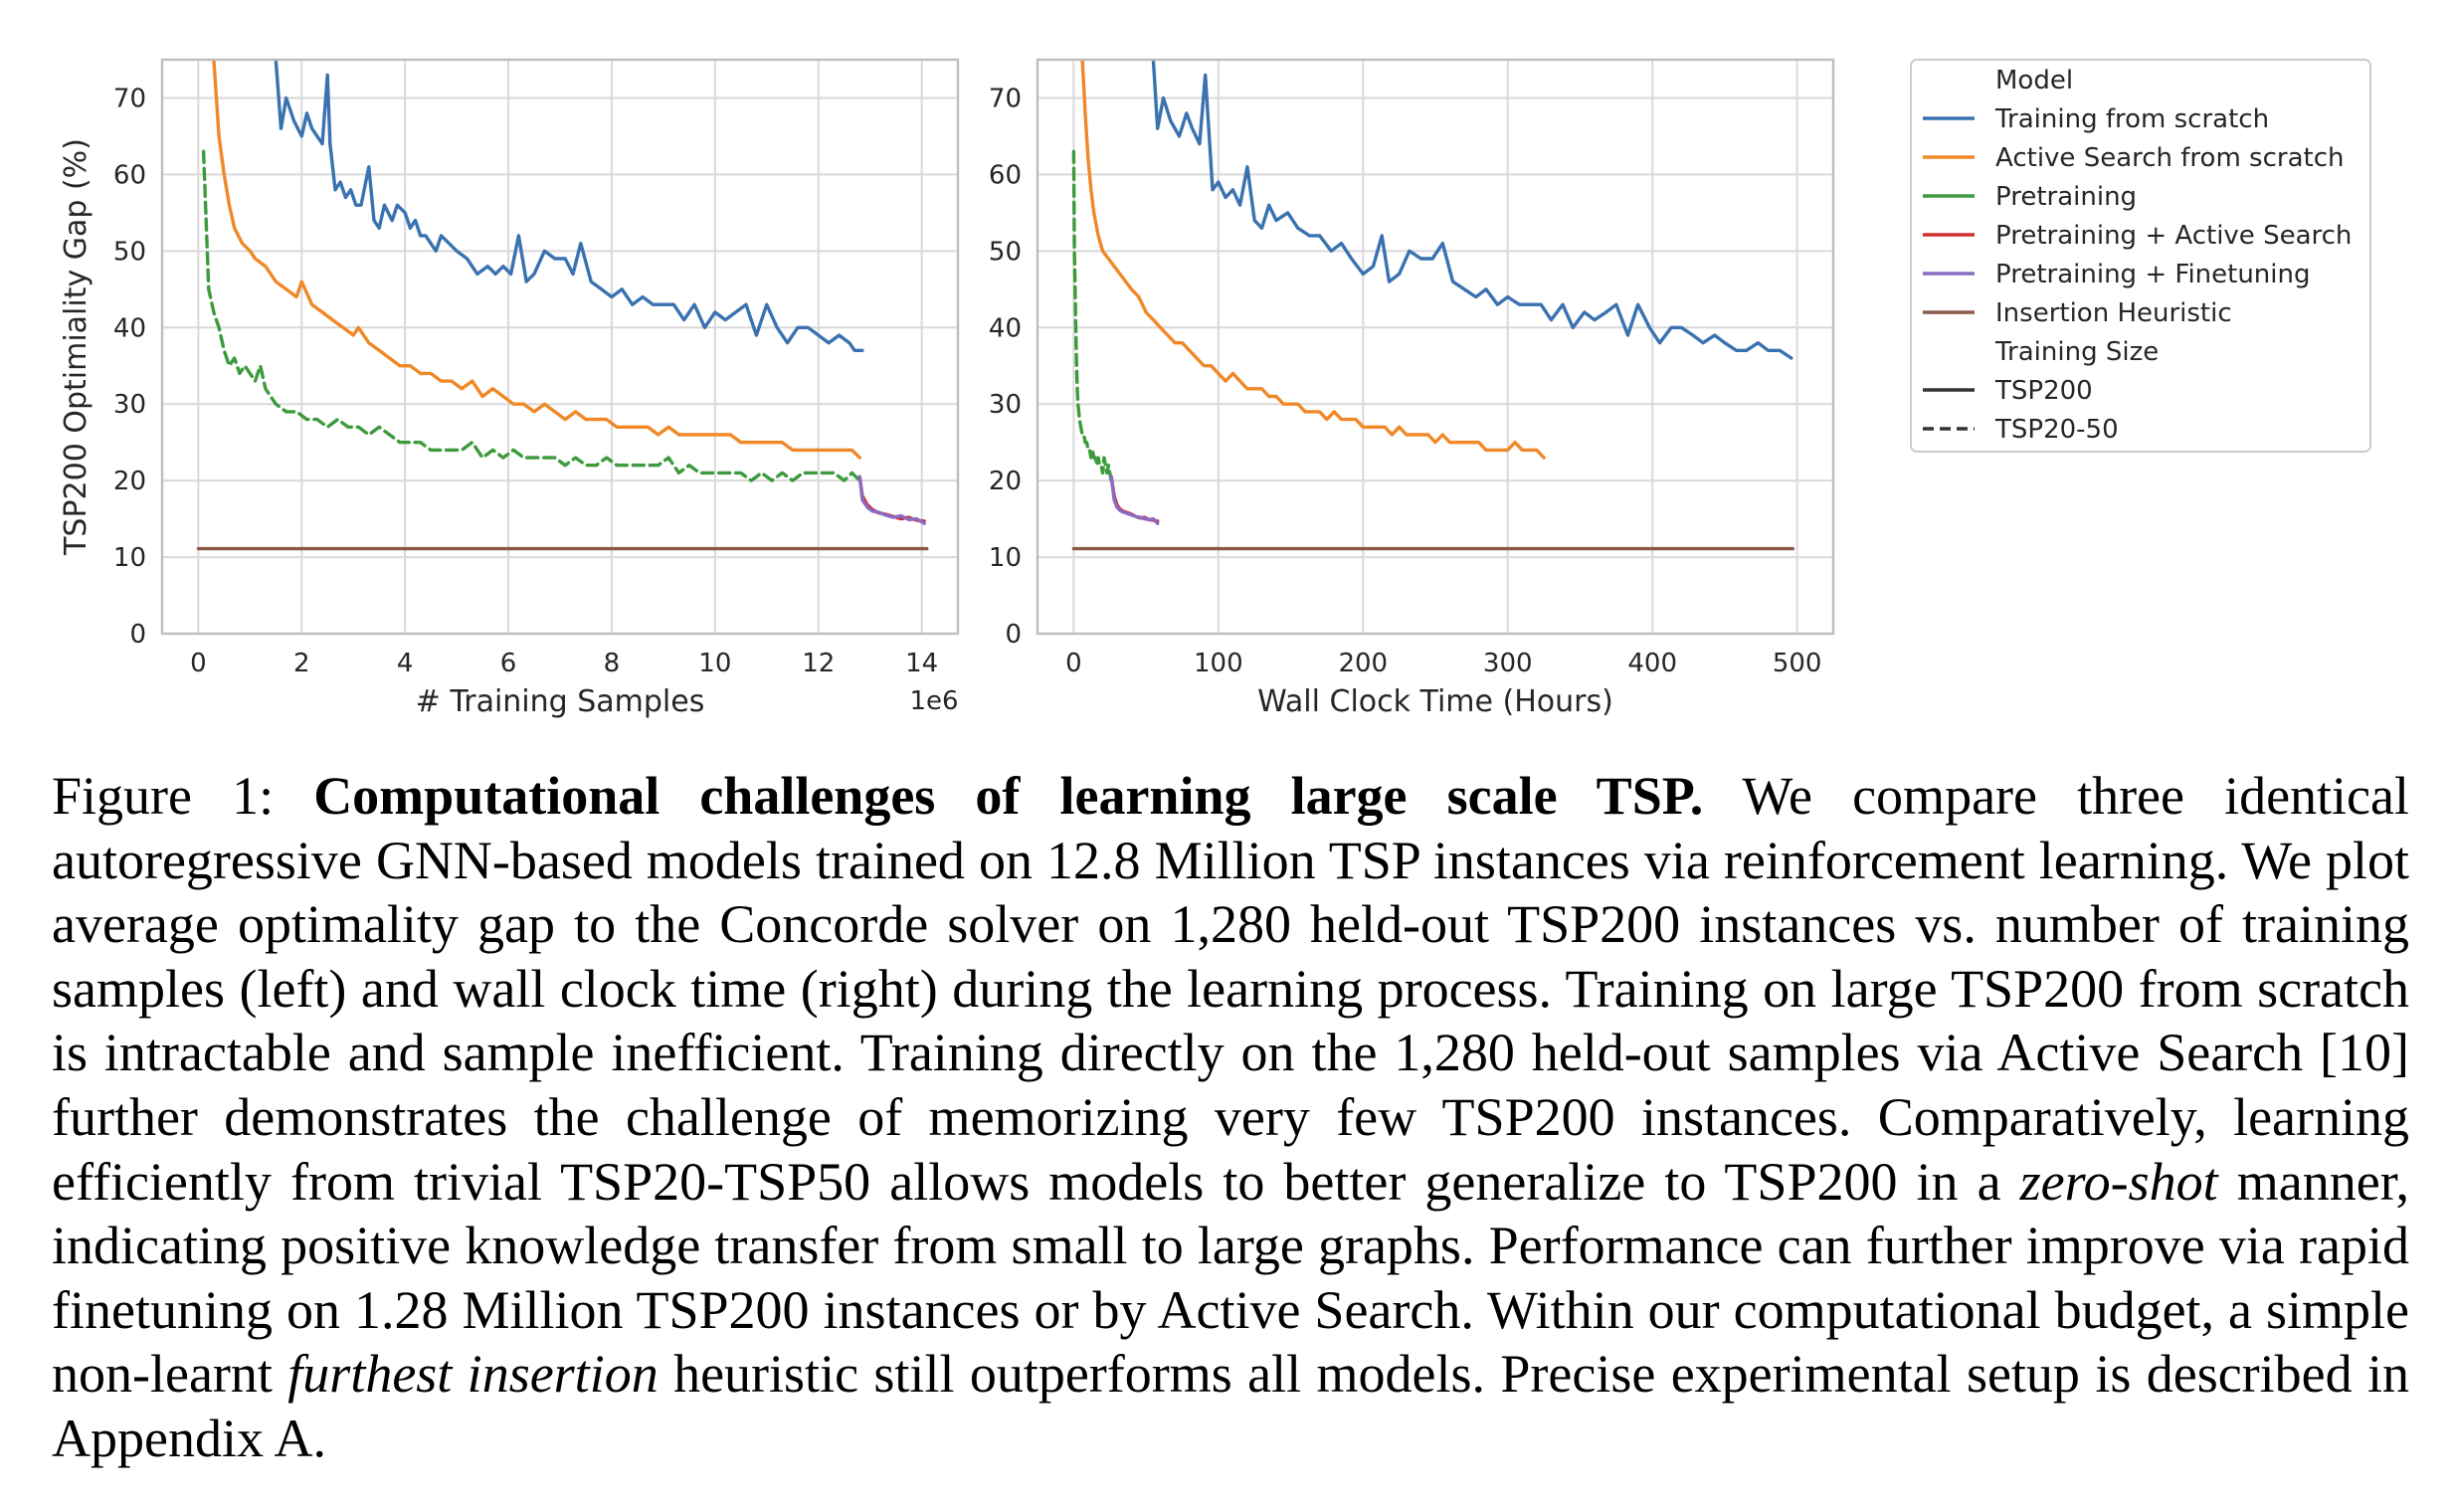 The width and height of the screenshot is (2453, 1512). I want to click on left-series-active-search-from-scratch, so click(536, 260).